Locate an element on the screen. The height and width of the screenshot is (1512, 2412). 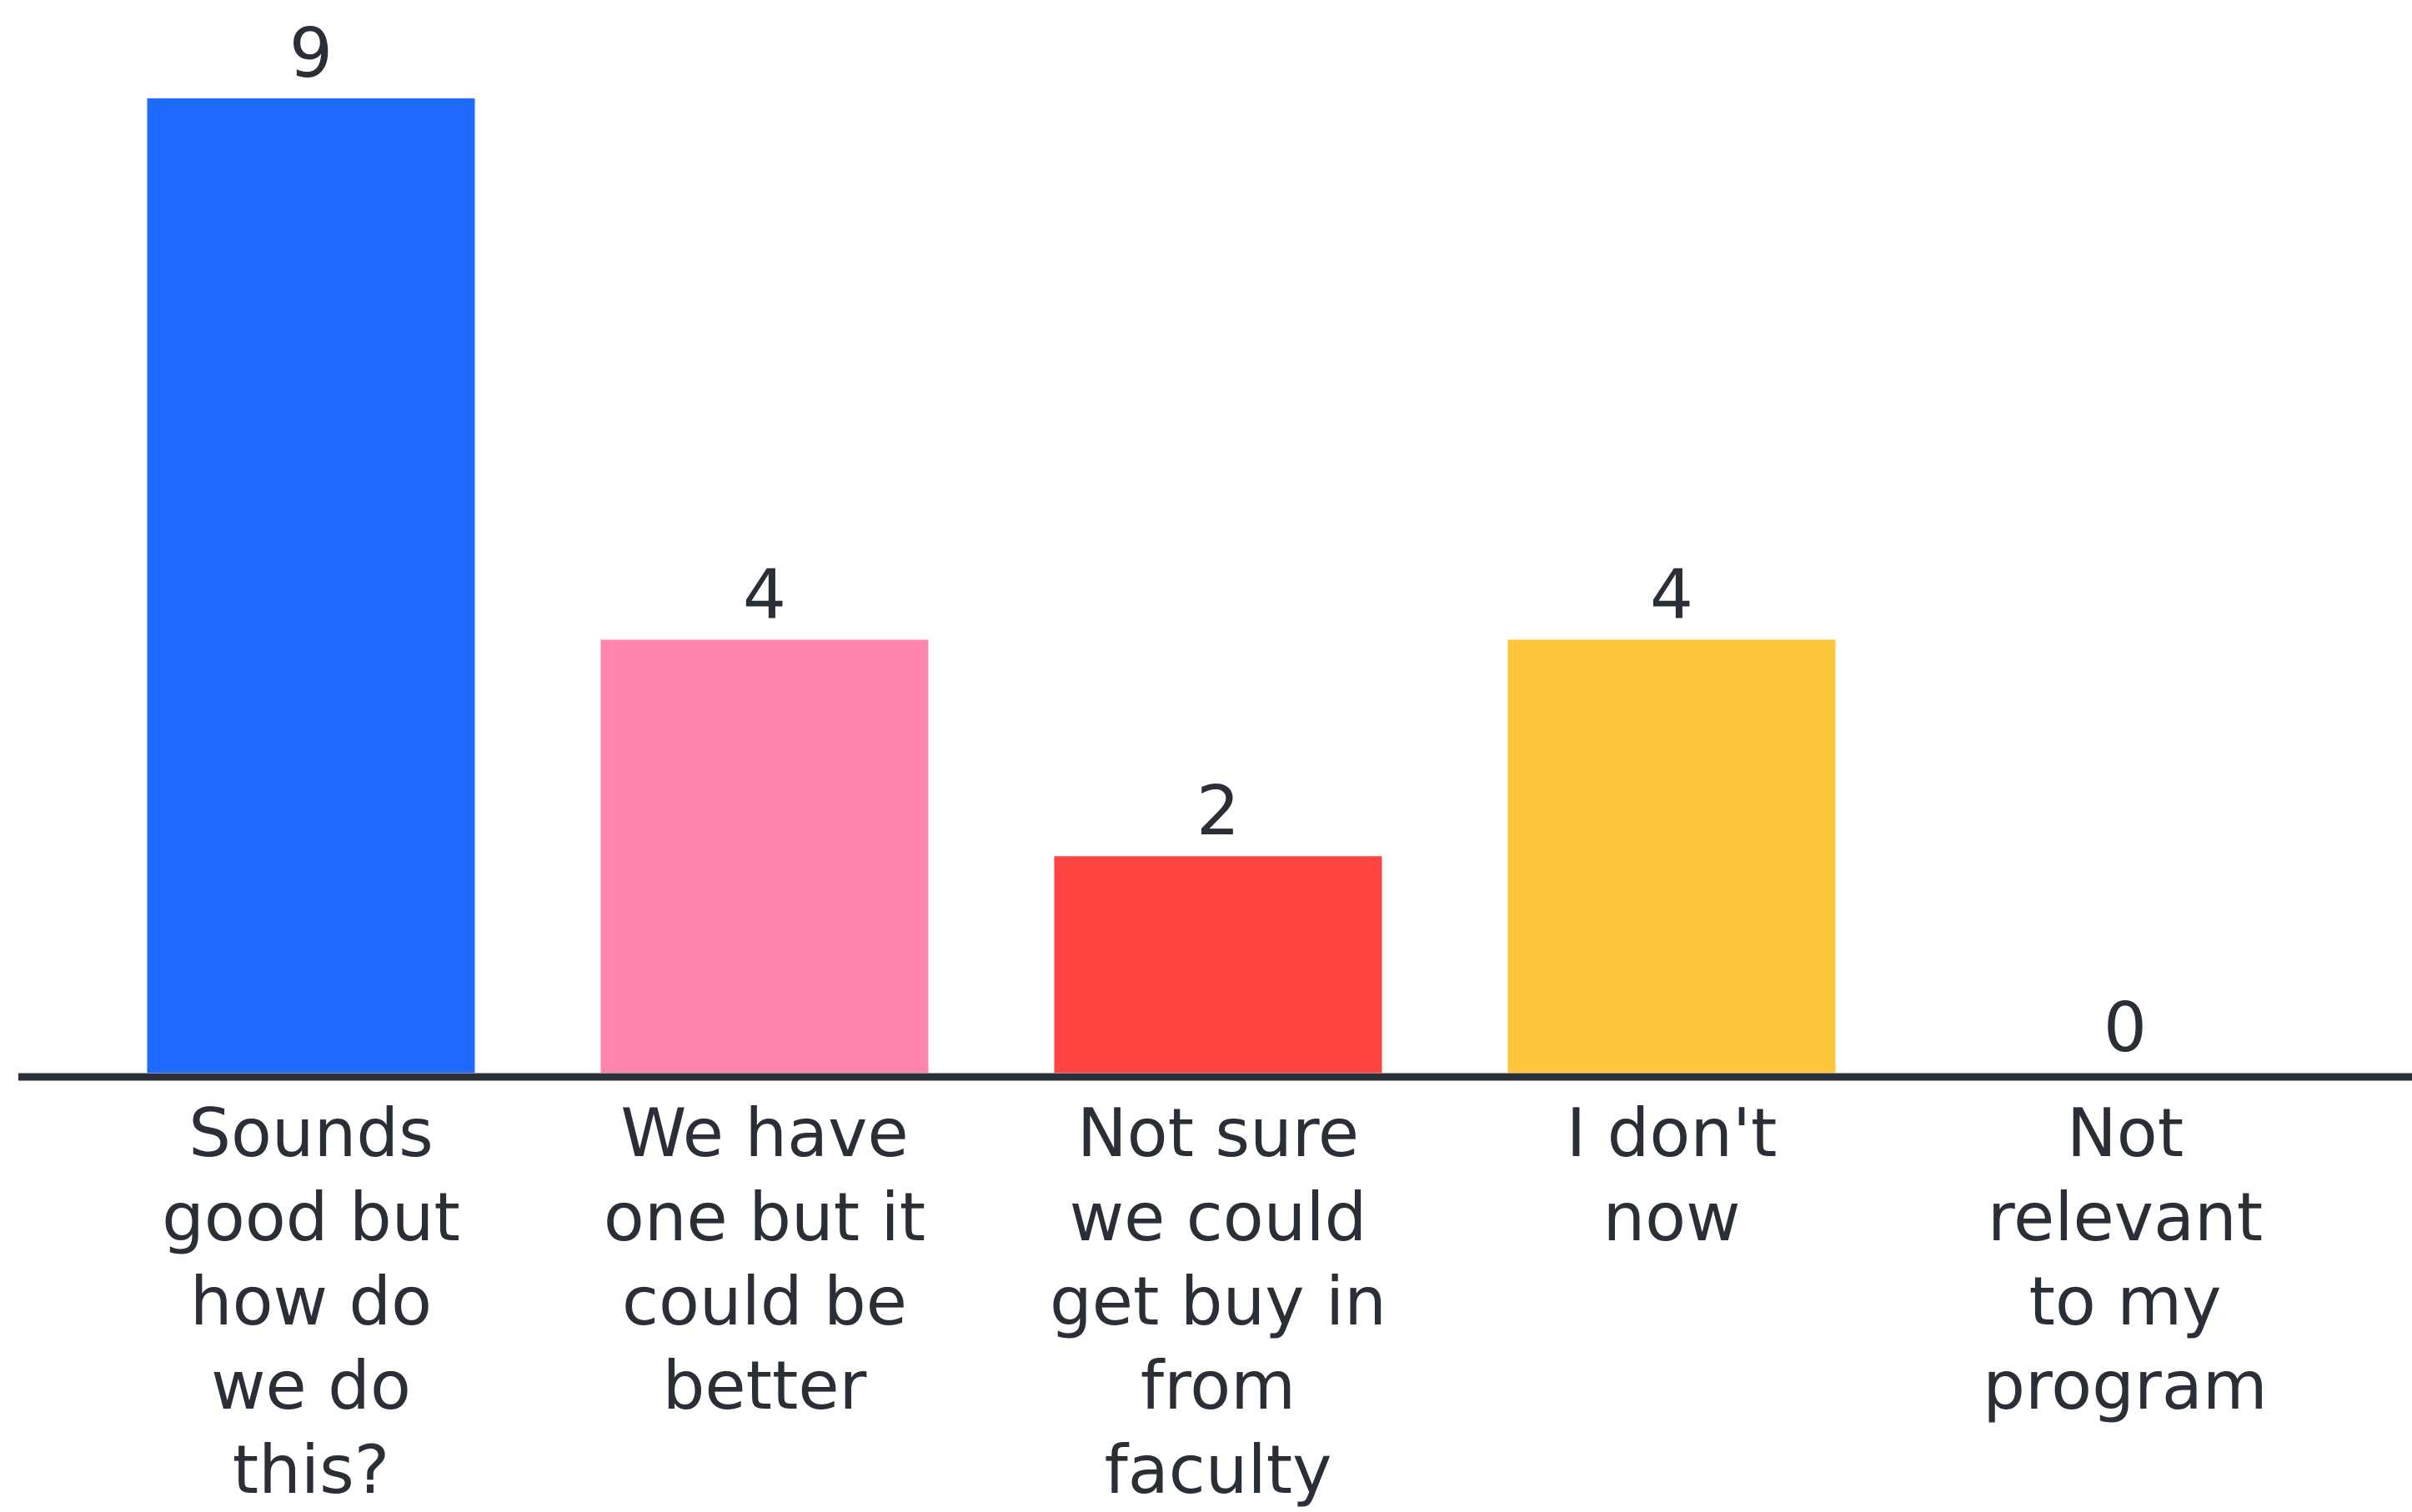
category-label-line: one but it is located at coordinates (765, 1218).